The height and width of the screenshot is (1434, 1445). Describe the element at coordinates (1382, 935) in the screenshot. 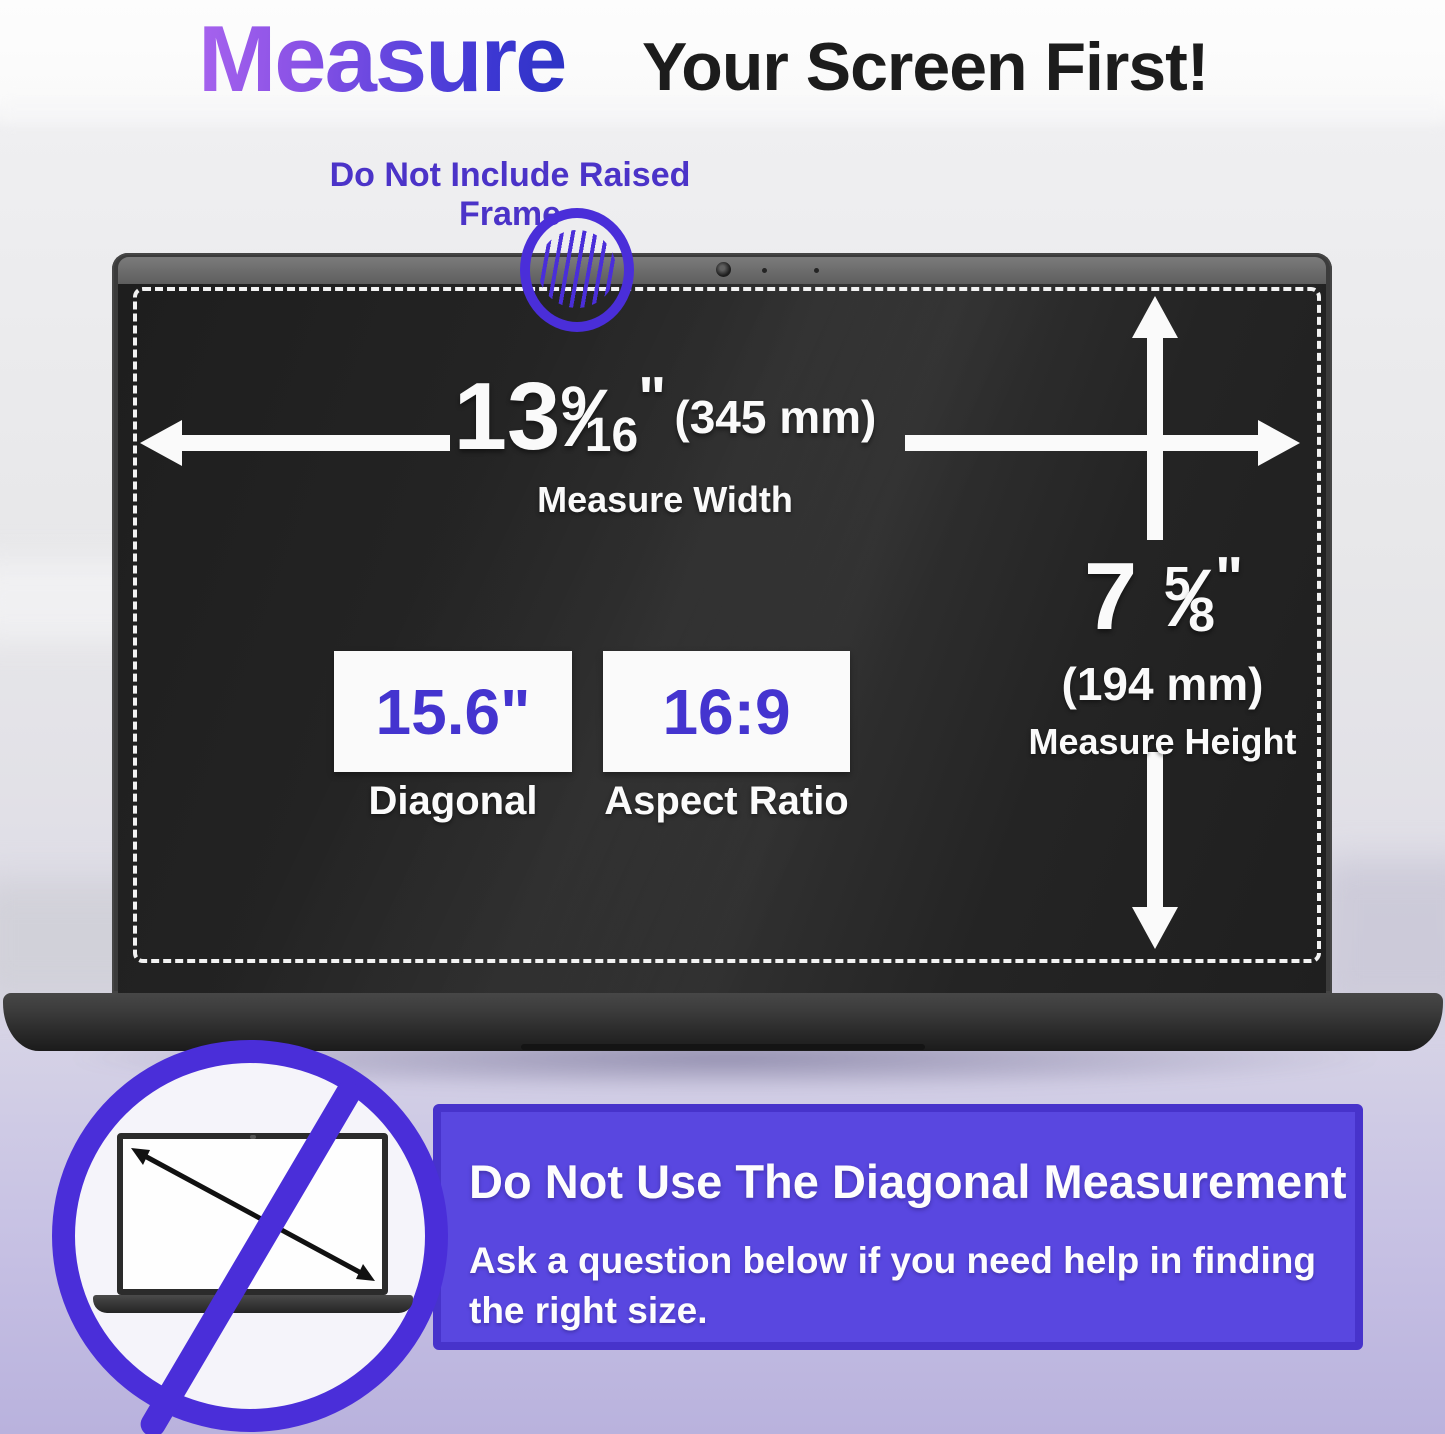

I see `background-blur-shape` at that location.